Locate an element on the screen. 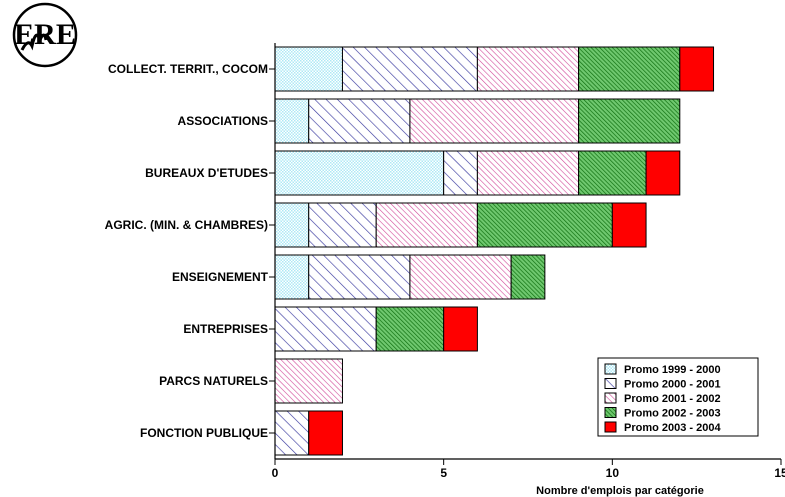  legend-box is located at coordinates (678, 397).